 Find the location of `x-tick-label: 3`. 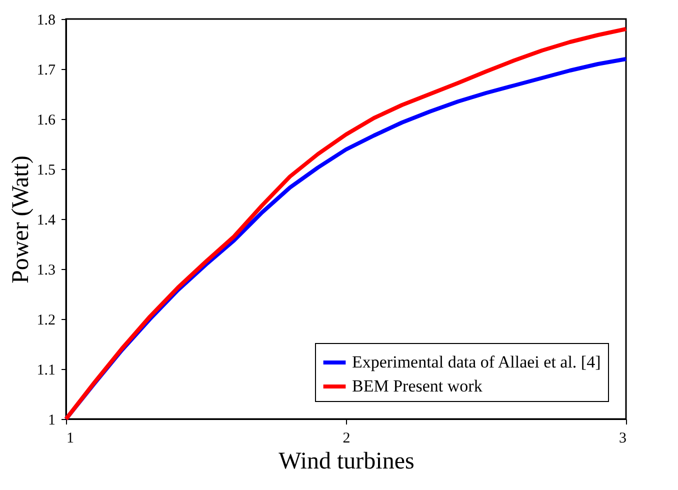

x-tick-label: 3 is located at coordinates (622, 438).